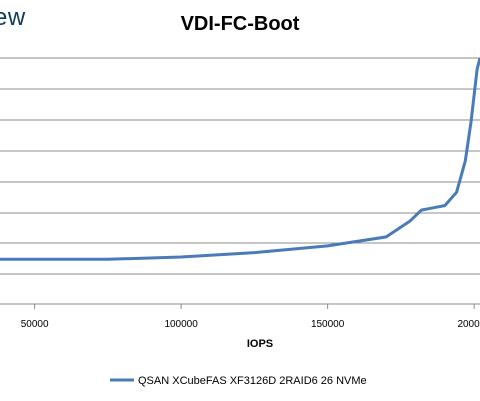 The height and width of the screenshot is (401, 480). What do you see at coordinates (13, 17) in the screenshot?
I see `brand-logo: ew` at bounding box center [13, 17].